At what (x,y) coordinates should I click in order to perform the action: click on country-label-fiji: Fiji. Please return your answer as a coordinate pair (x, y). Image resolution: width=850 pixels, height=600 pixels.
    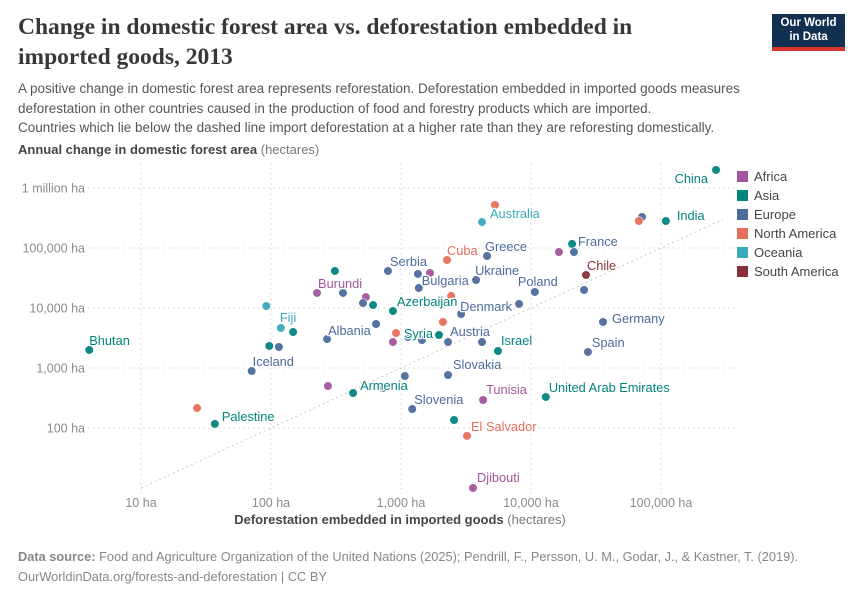
    Looking at the image, I should click on (288, 317).